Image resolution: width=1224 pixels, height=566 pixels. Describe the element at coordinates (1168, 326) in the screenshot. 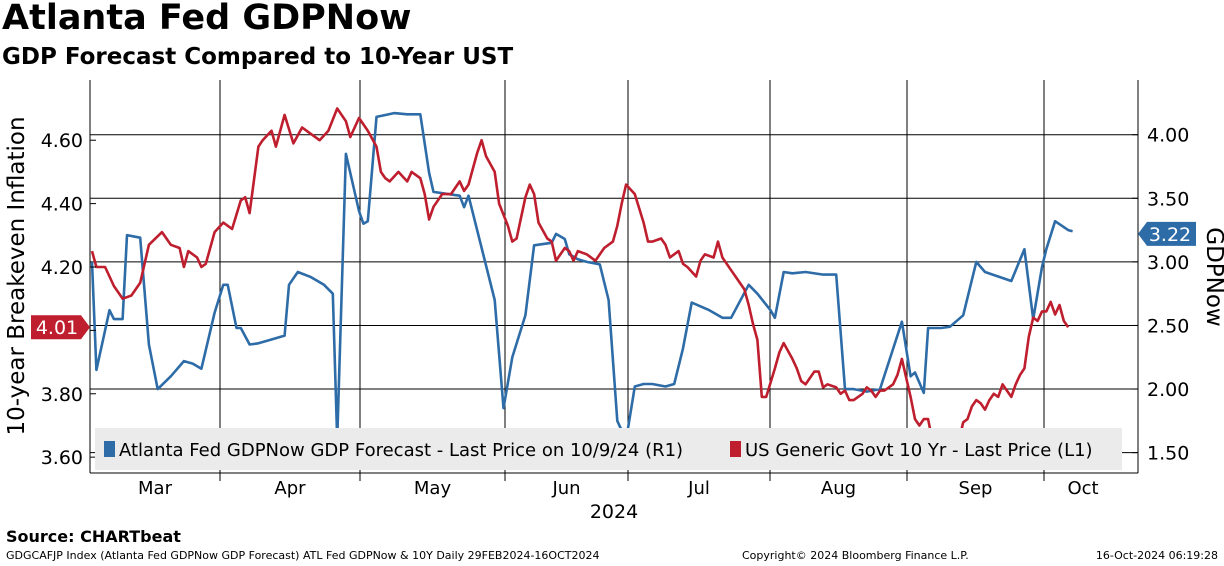

I see `right-tick-label: 2.50` at that location.